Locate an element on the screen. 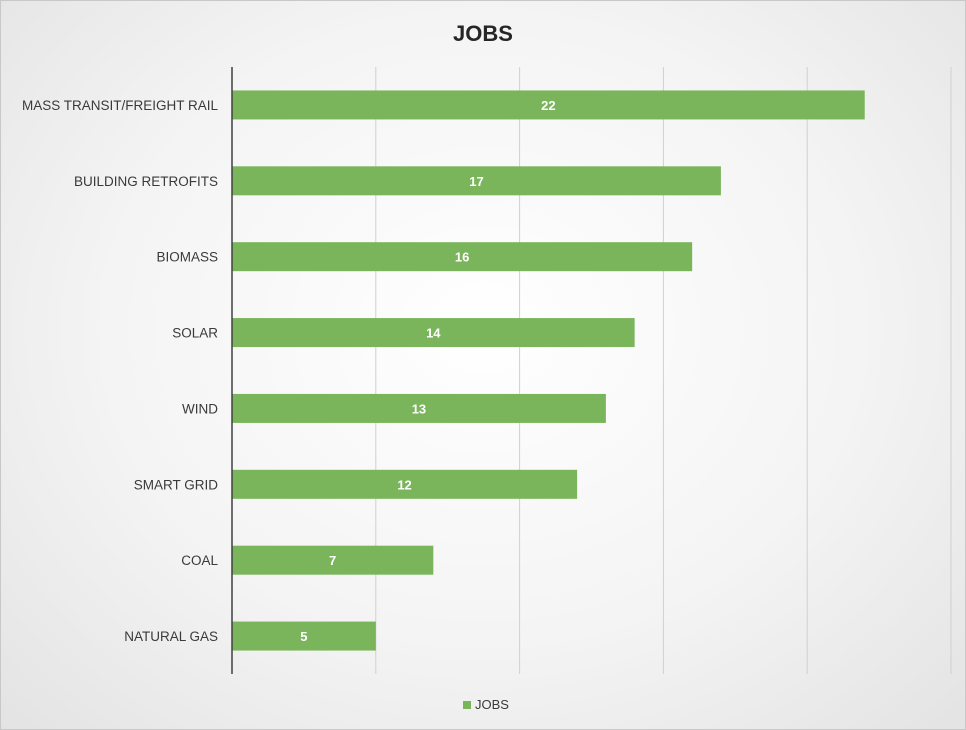  data-label: 14 is located at coordinates (433, 333).